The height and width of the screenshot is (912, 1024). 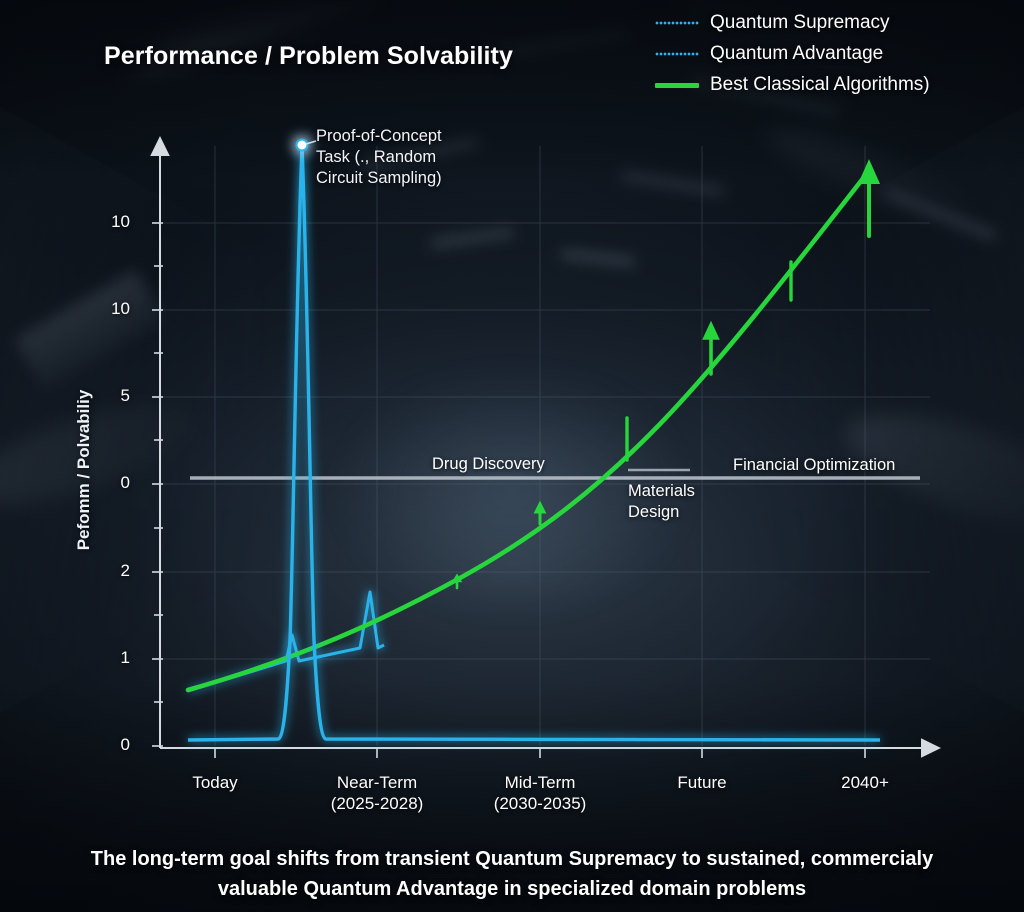 I want to click on legend-label: Quantum Advantage, so click(x=797, y=53).